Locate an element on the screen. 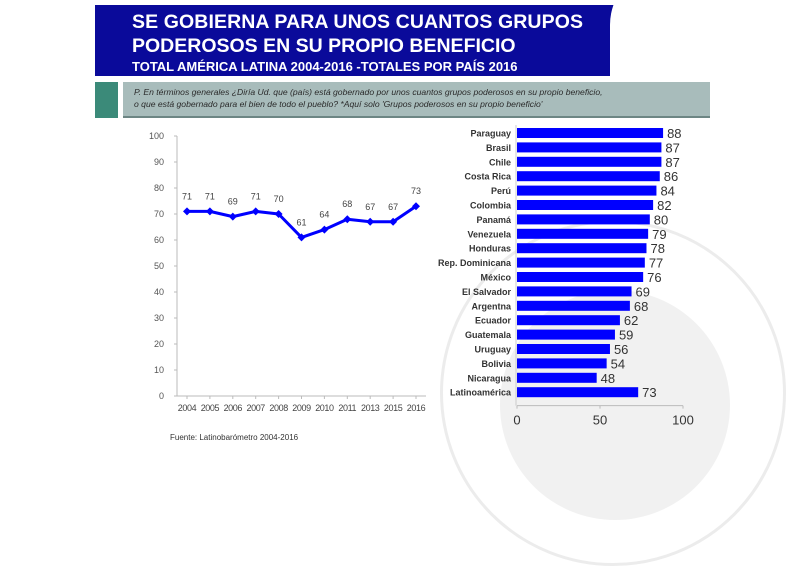 The image size is (800, 566). y-tick-label: 50 is located at coordinates (159, 266).